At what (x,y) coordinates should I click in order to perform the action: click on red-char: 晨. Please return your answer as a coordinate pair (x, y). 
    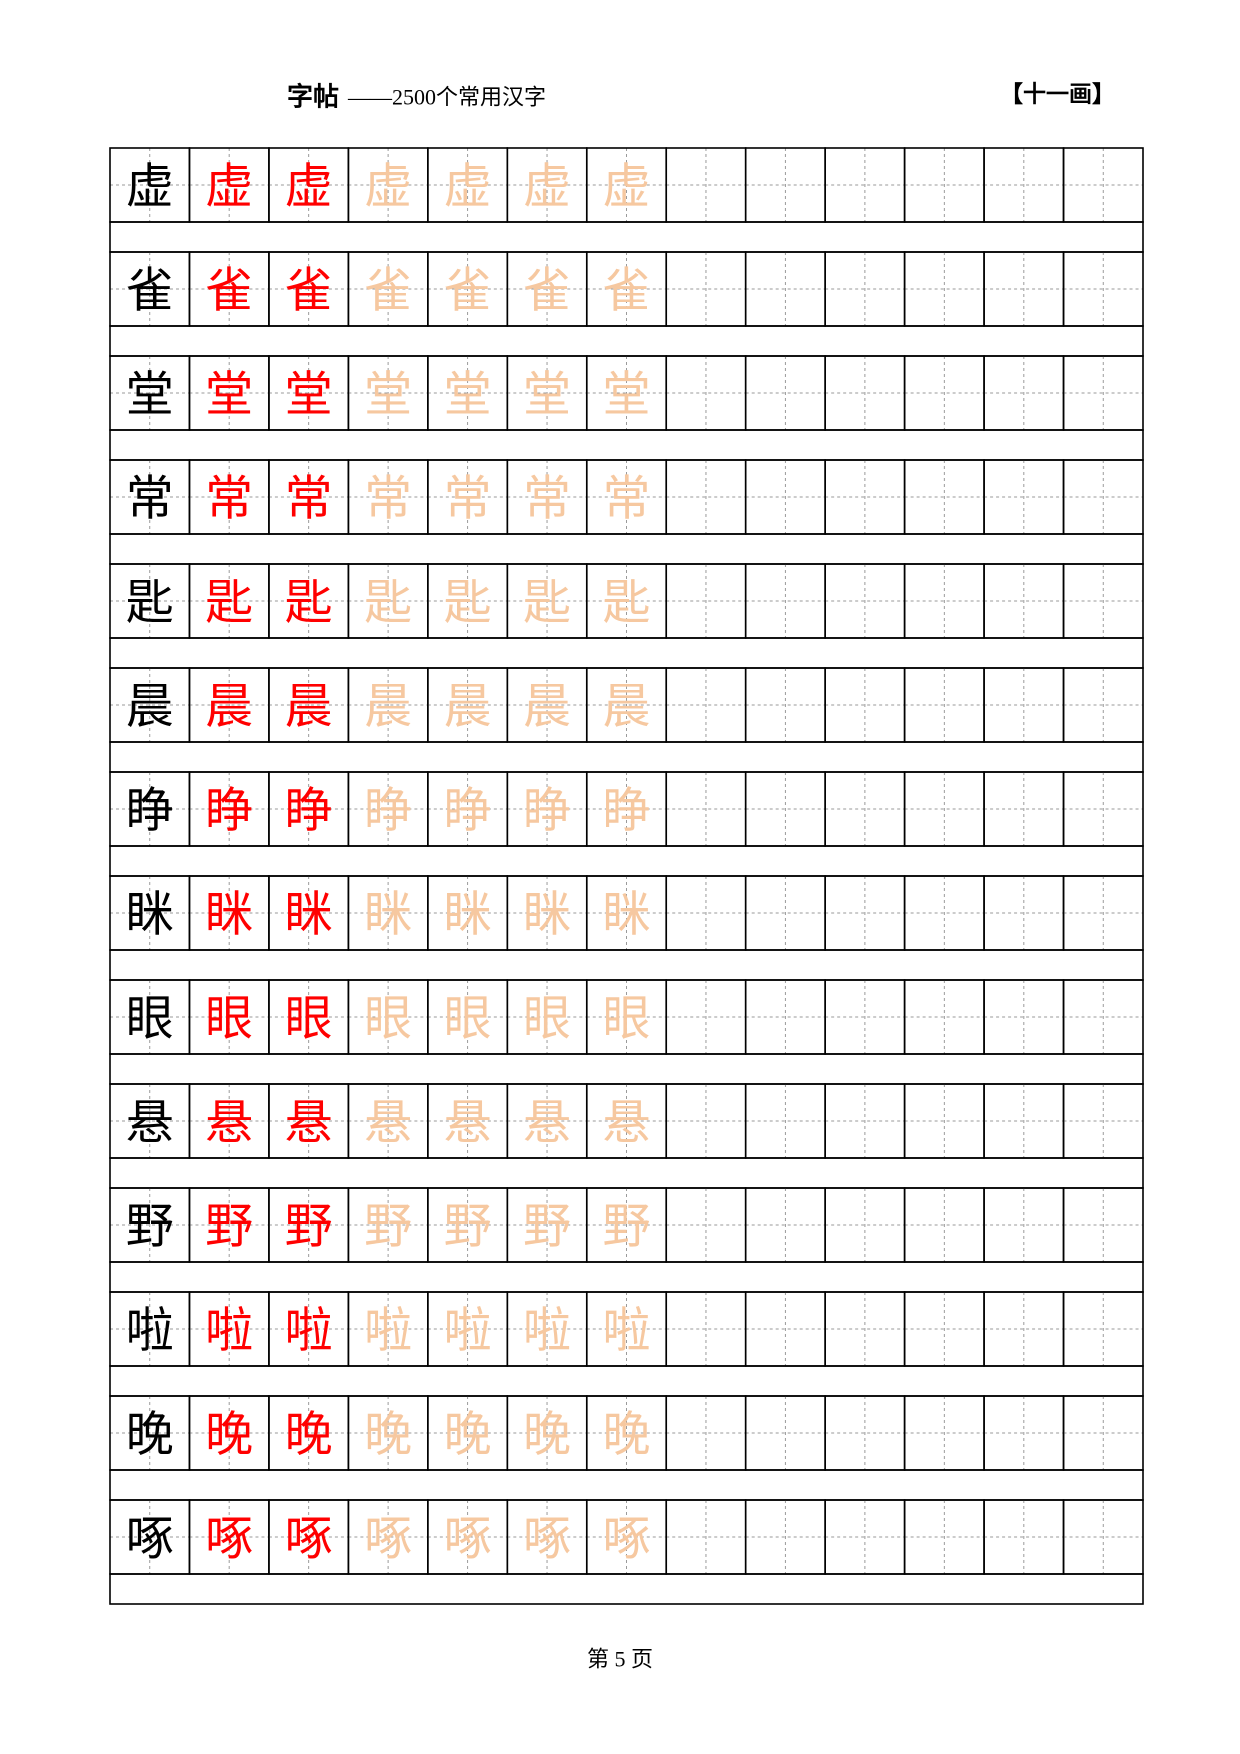
    Looking at the image, I should click on (309, 707).